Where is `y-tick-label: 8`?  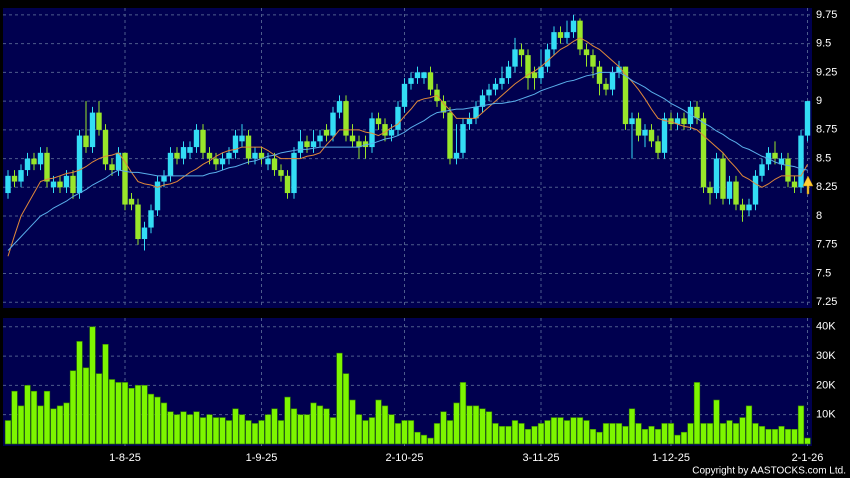
y-tick-label: 8 is located at coordinates (819, 216).